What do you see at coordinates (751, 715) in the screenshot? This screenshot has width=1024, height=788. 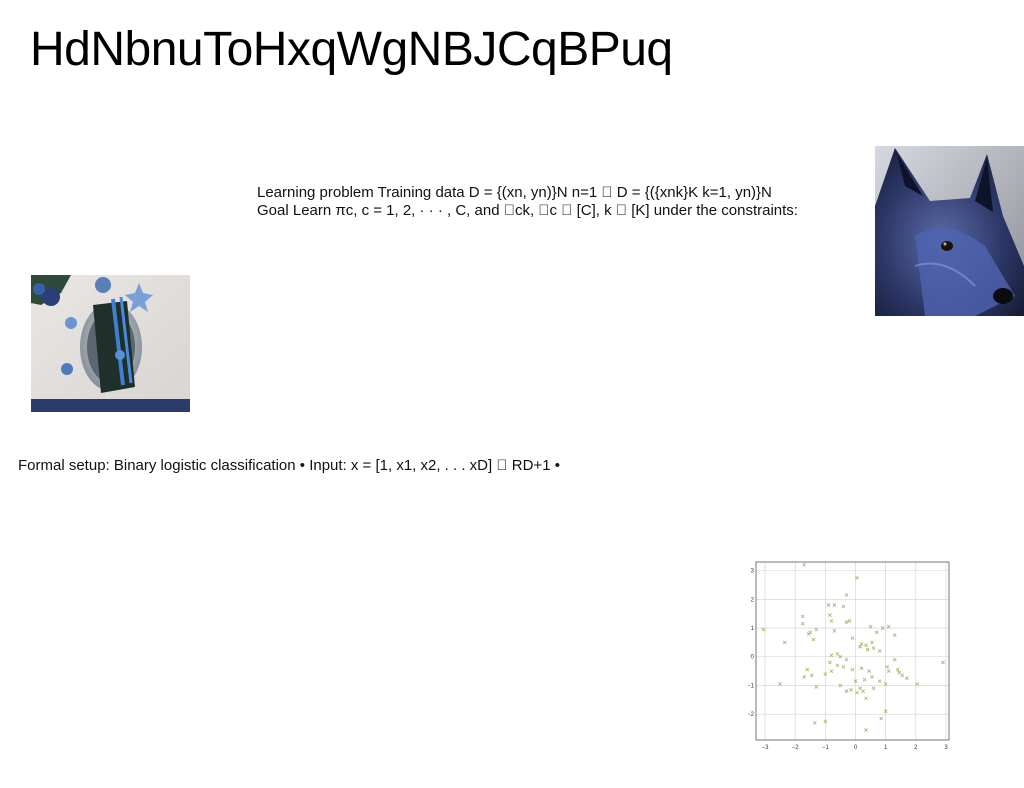 I see `y-tick-label: −2` at bounding box center [751, 715].